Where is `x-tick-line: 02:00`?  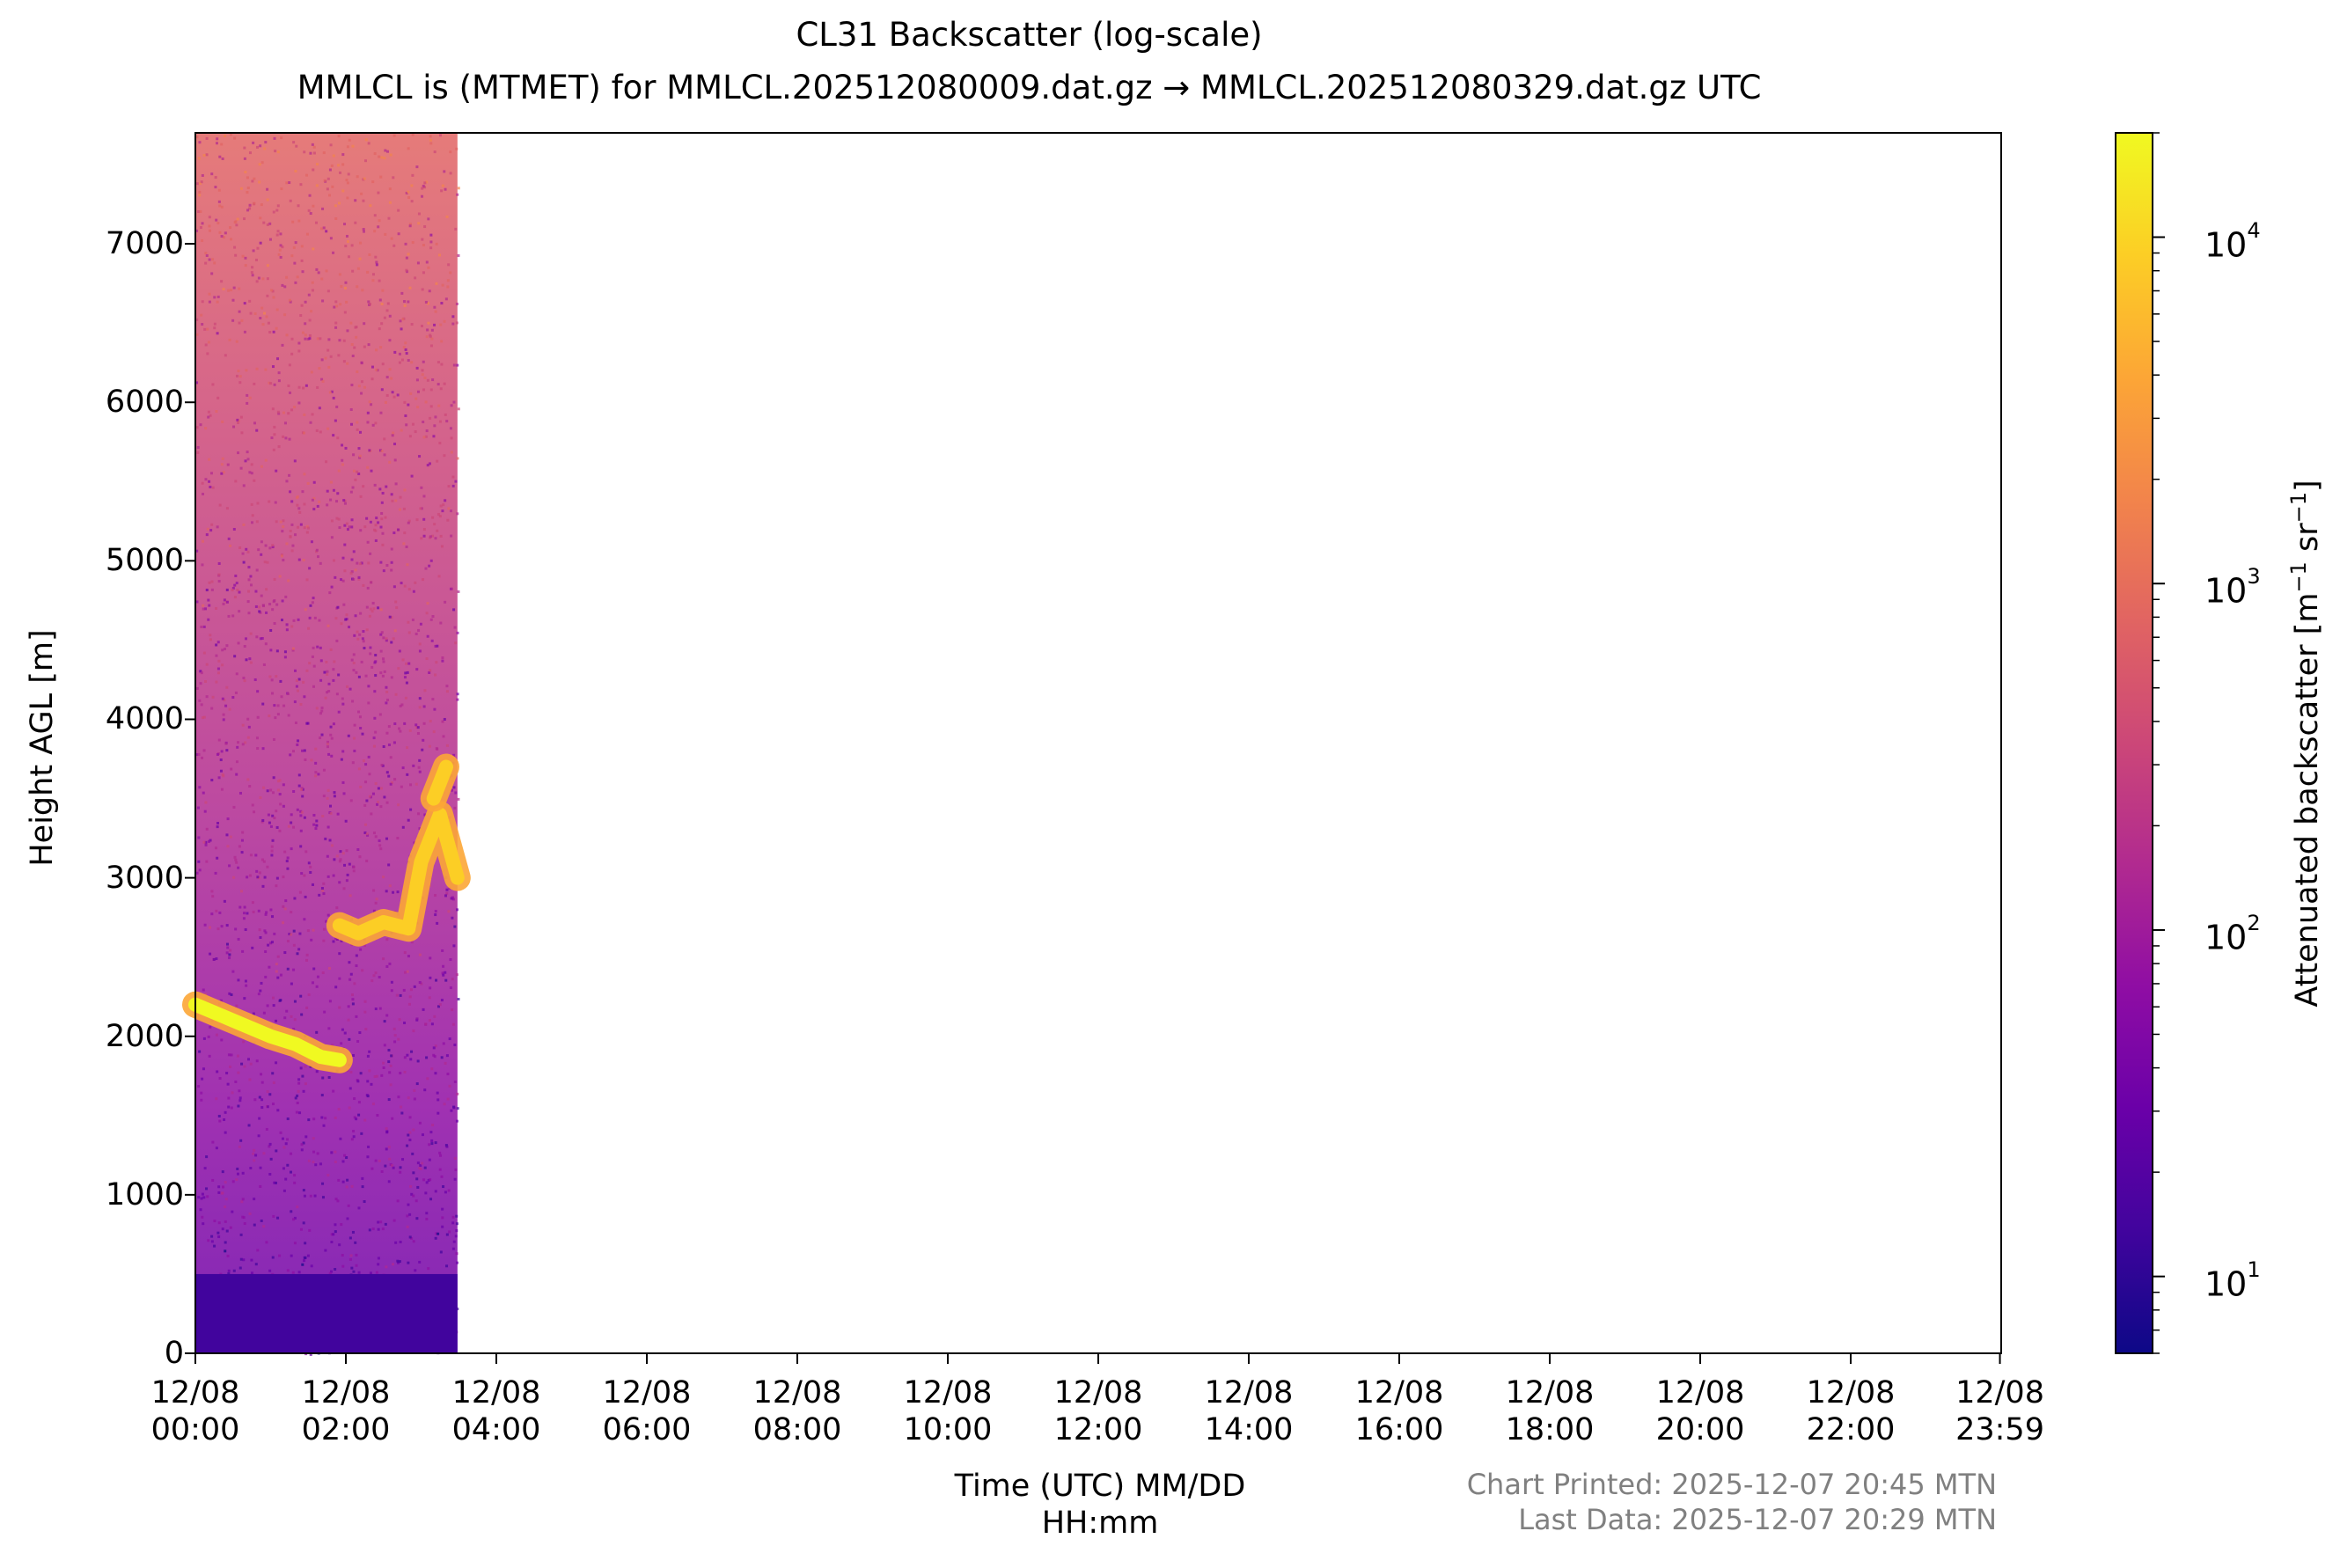 x-tick-line: 02:00 is located at coordinates (346, 1429).